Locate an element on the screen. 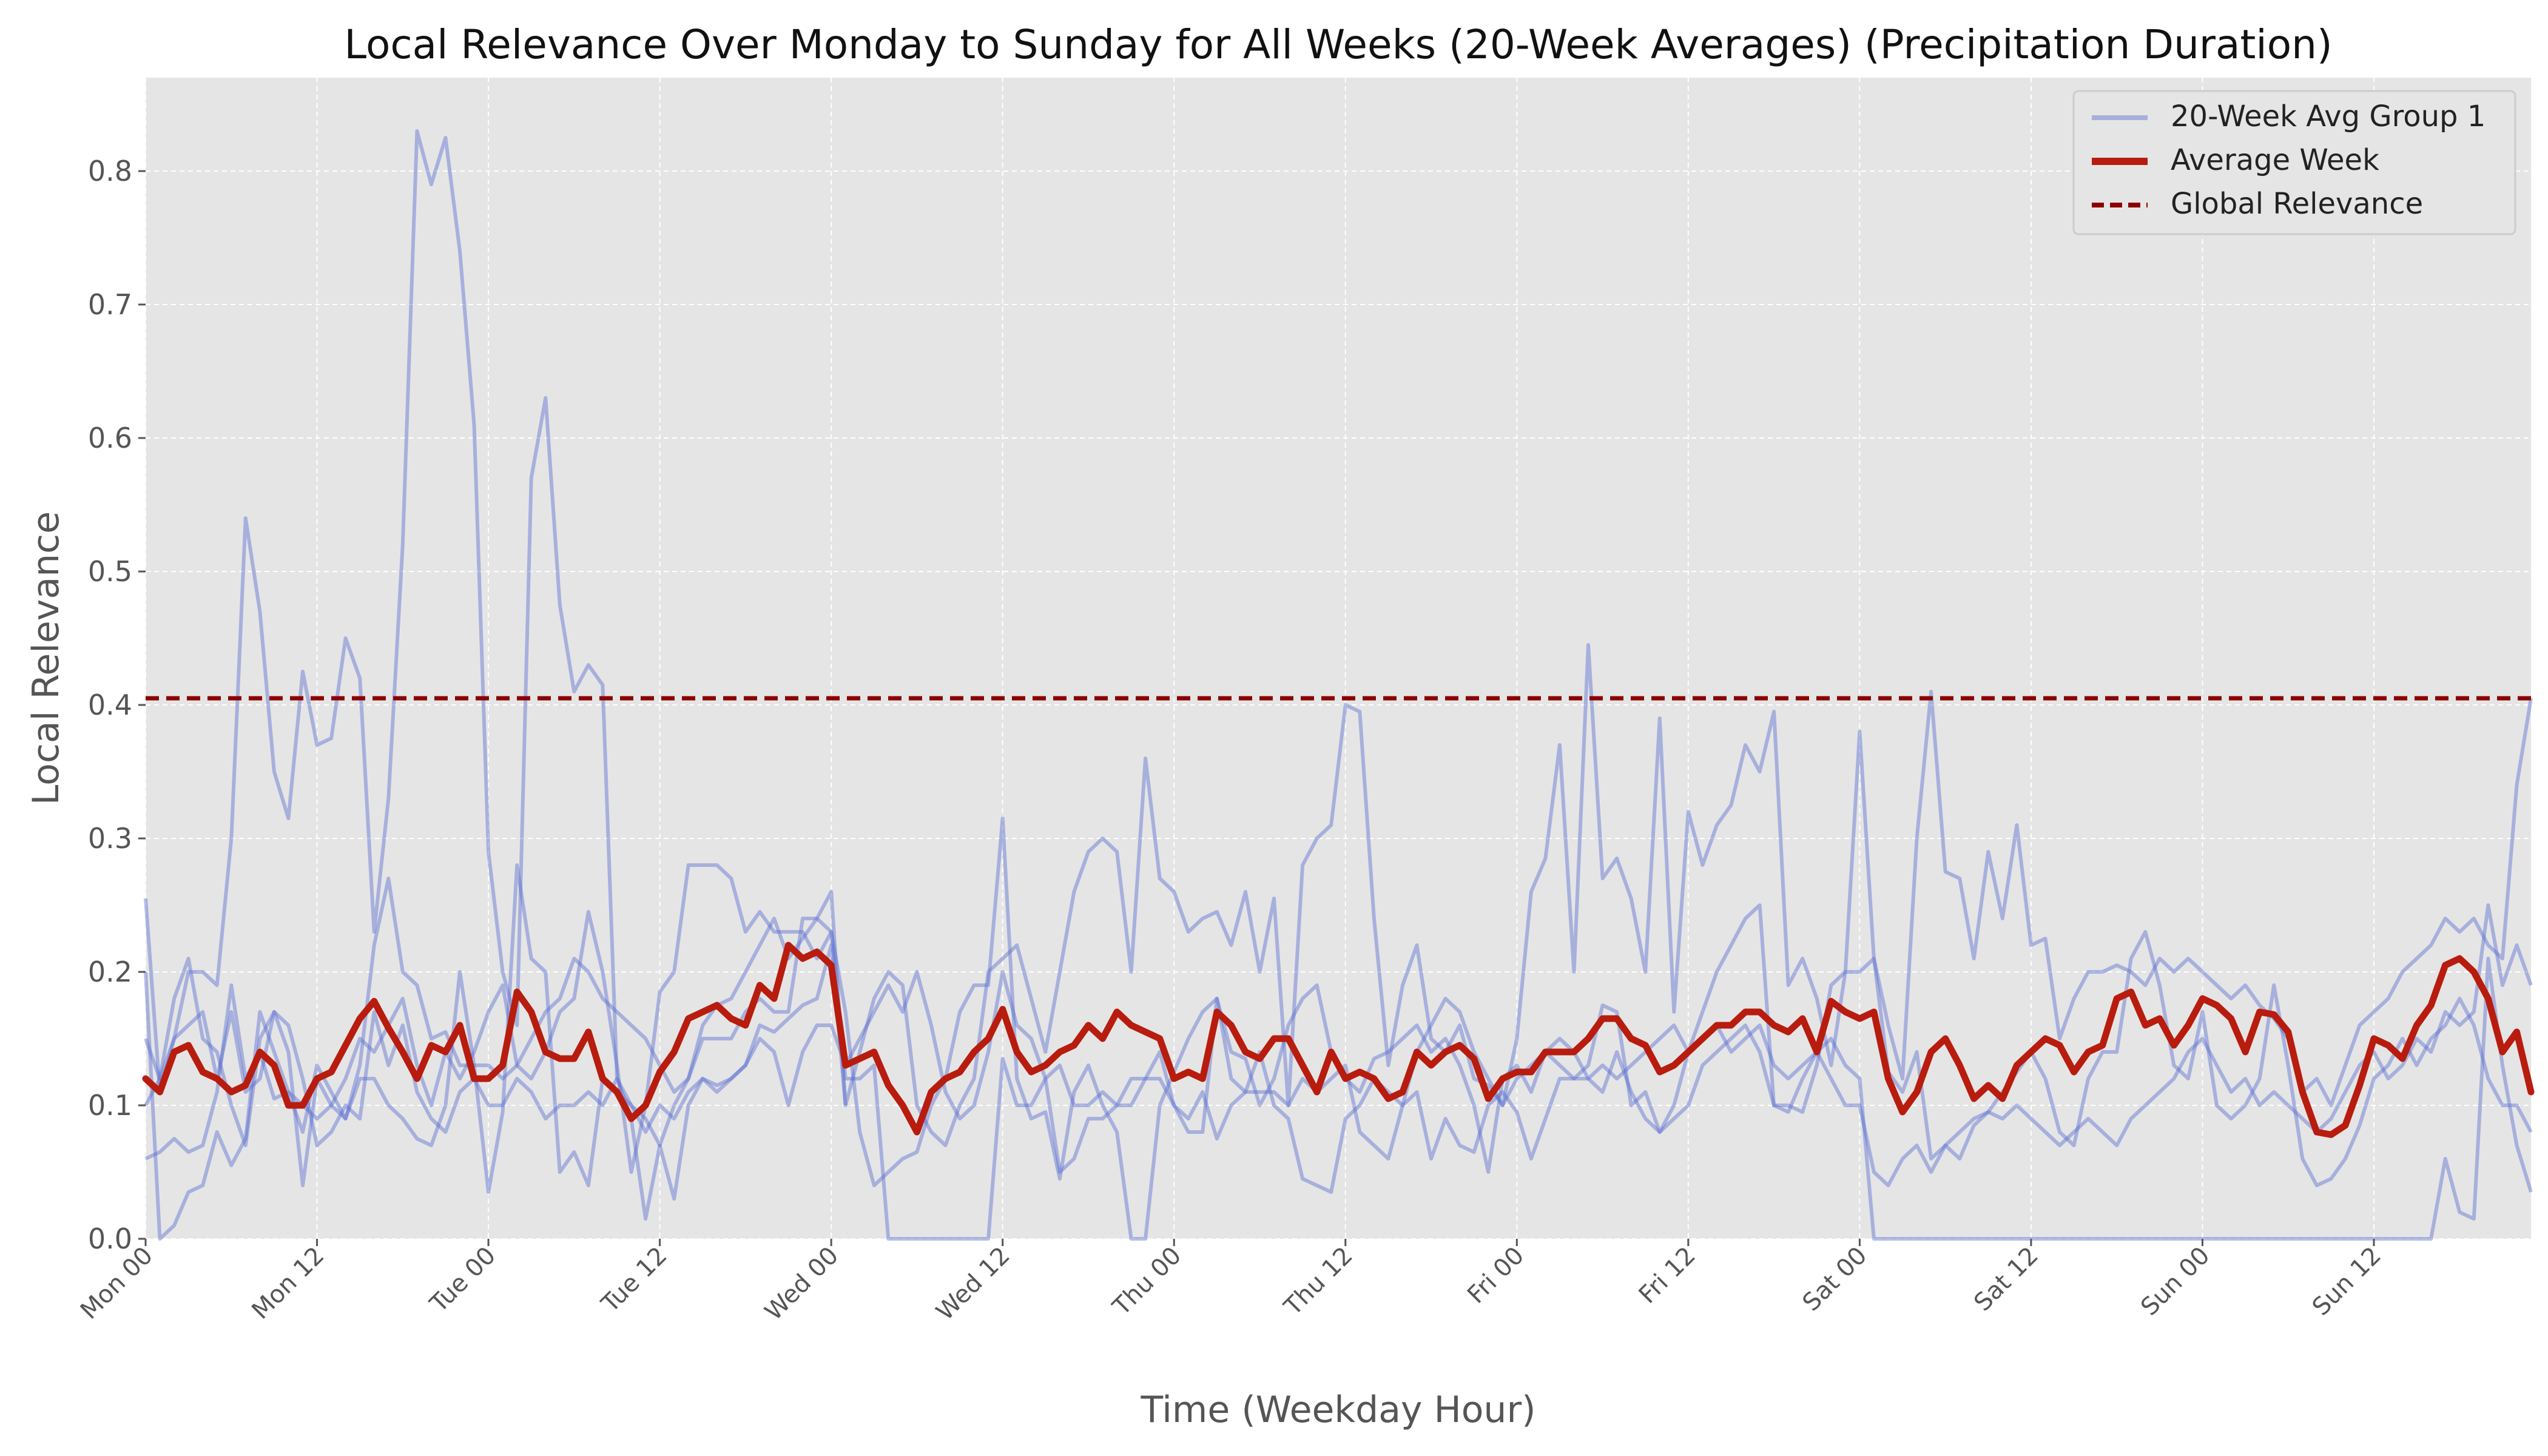  average-week-layer is located at coordinates (1338, 1040).